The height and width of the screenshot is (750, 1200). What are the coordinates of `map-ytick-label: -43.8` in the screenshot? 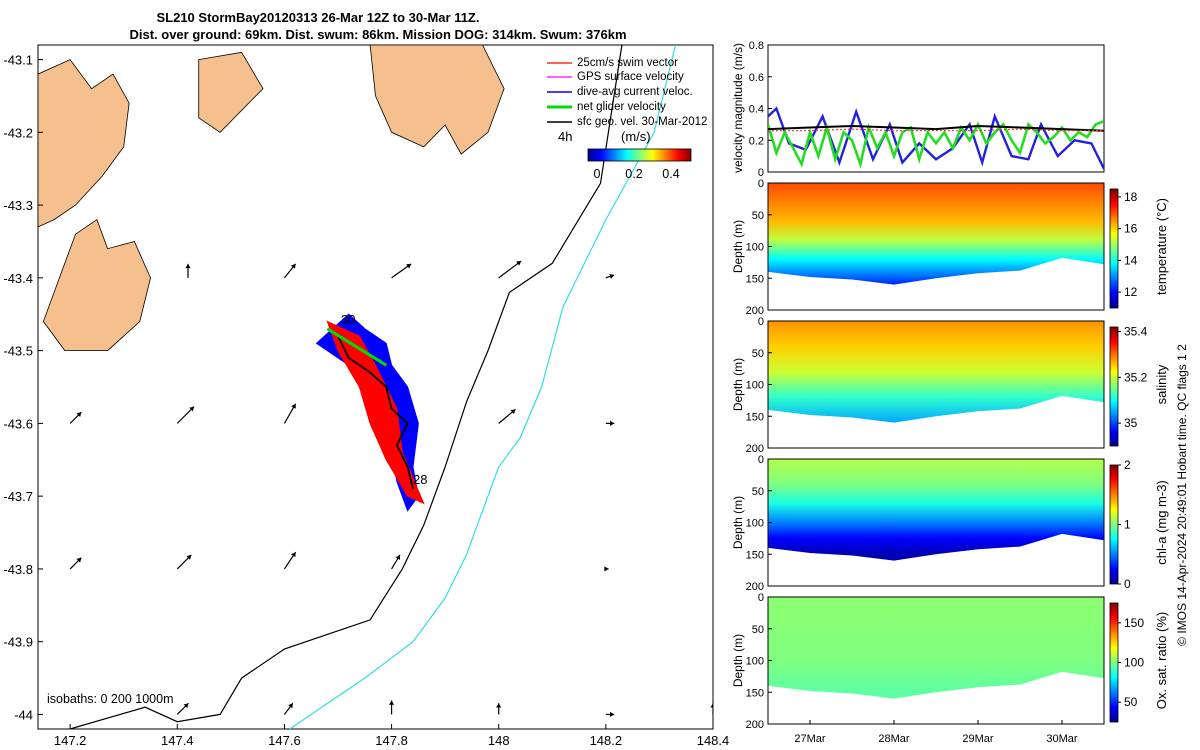 It's located at (18, 569).